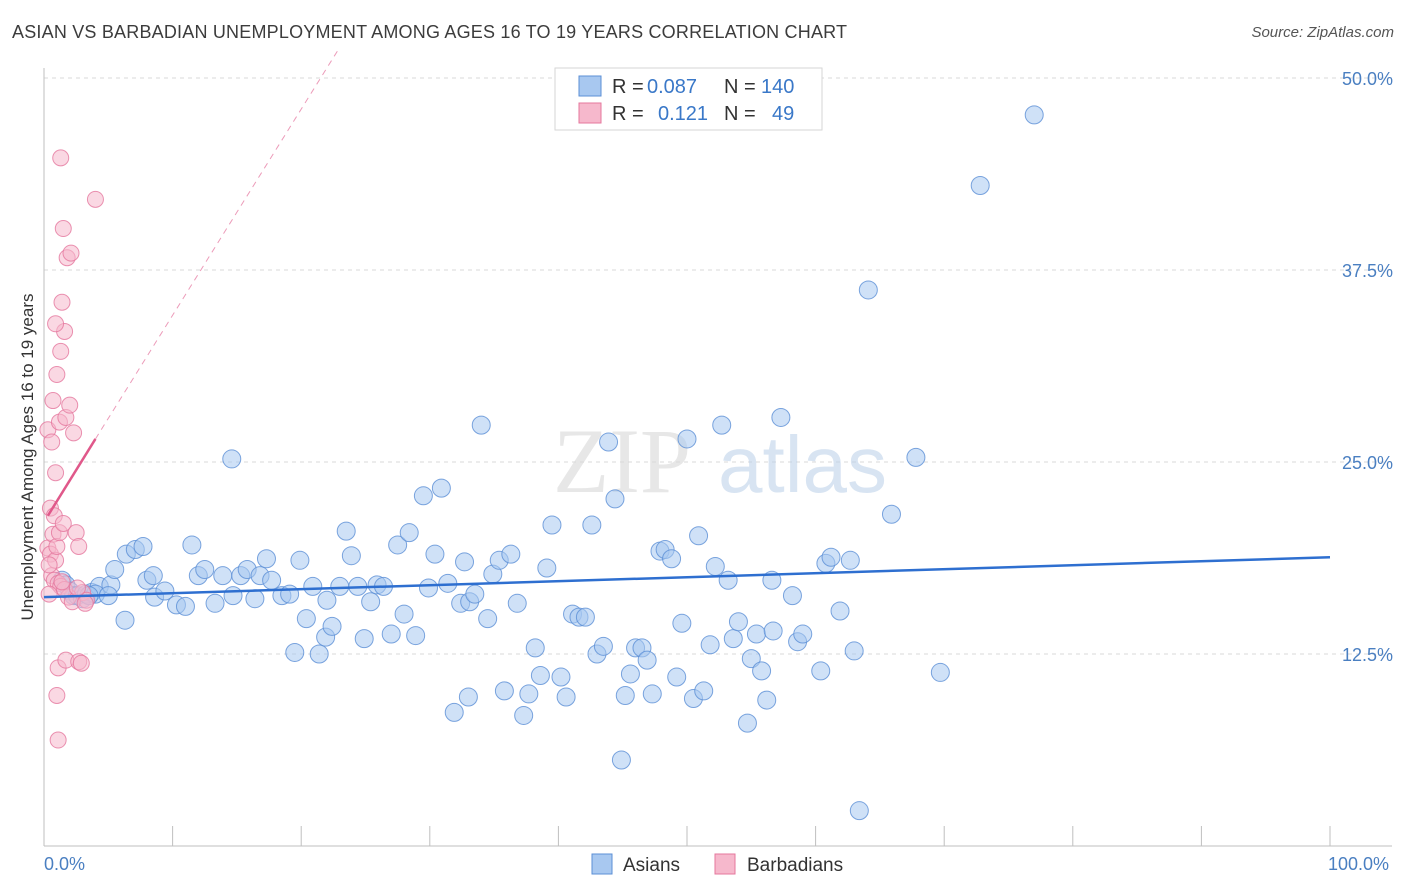 This screenshot has height=892, width=1406. Describe the element at coordinates (725, 864) in the screenshot. I see `bottom-legend-barb-swatch` at that location.